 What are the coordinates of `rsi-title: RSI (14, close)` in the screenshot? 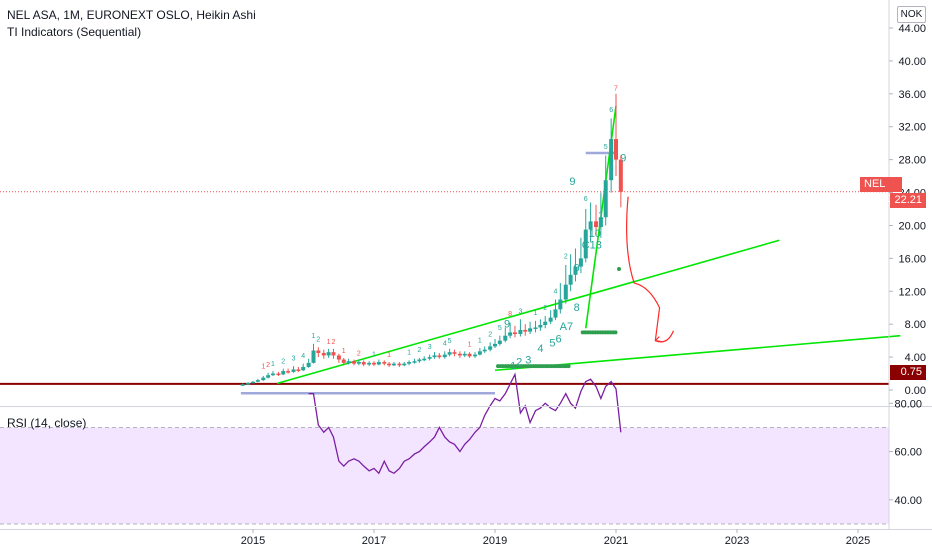 It's located at (47, 423).